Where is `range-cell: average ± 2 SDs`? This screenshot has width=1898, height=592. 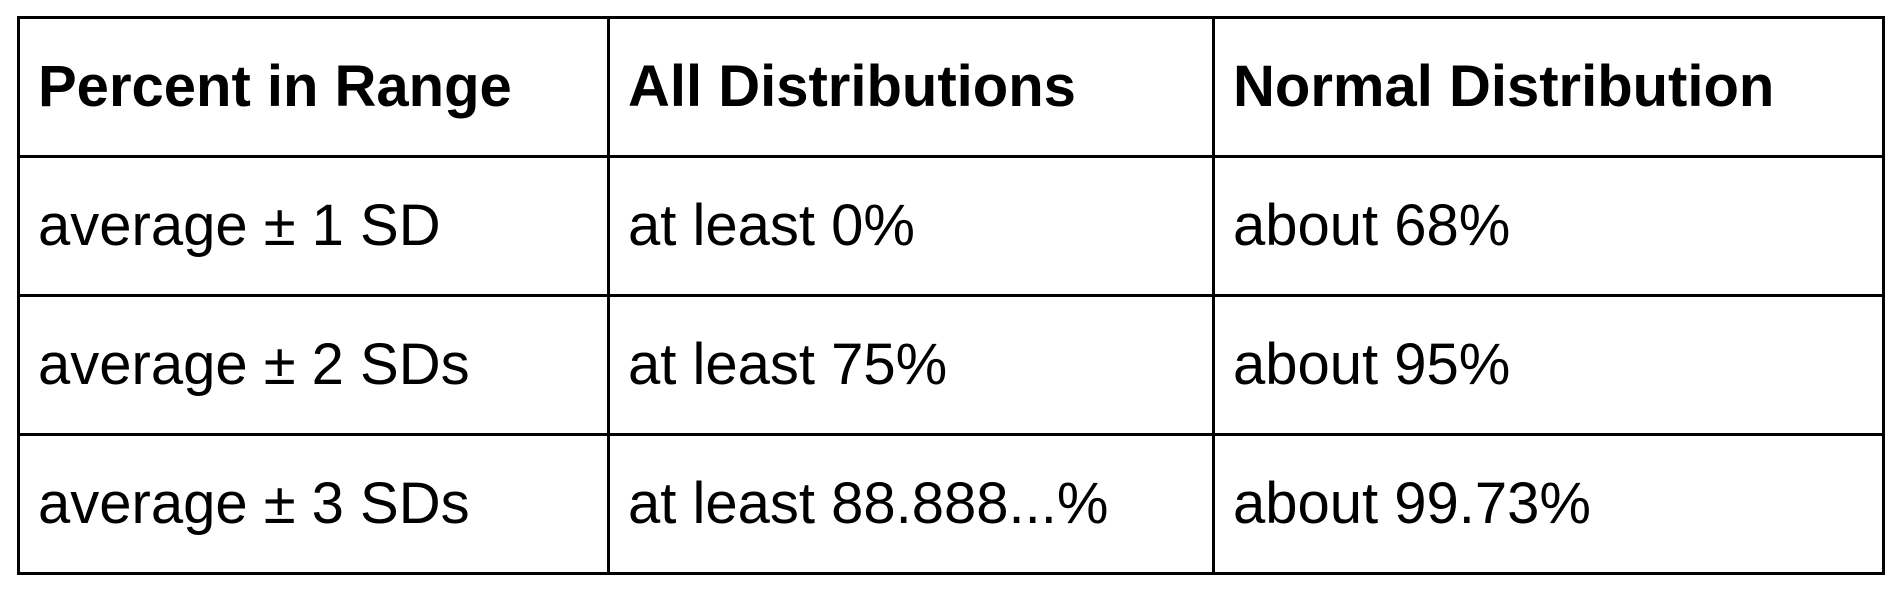 range-cell: average ± 2 SDs is located at coordinates (313, 365).